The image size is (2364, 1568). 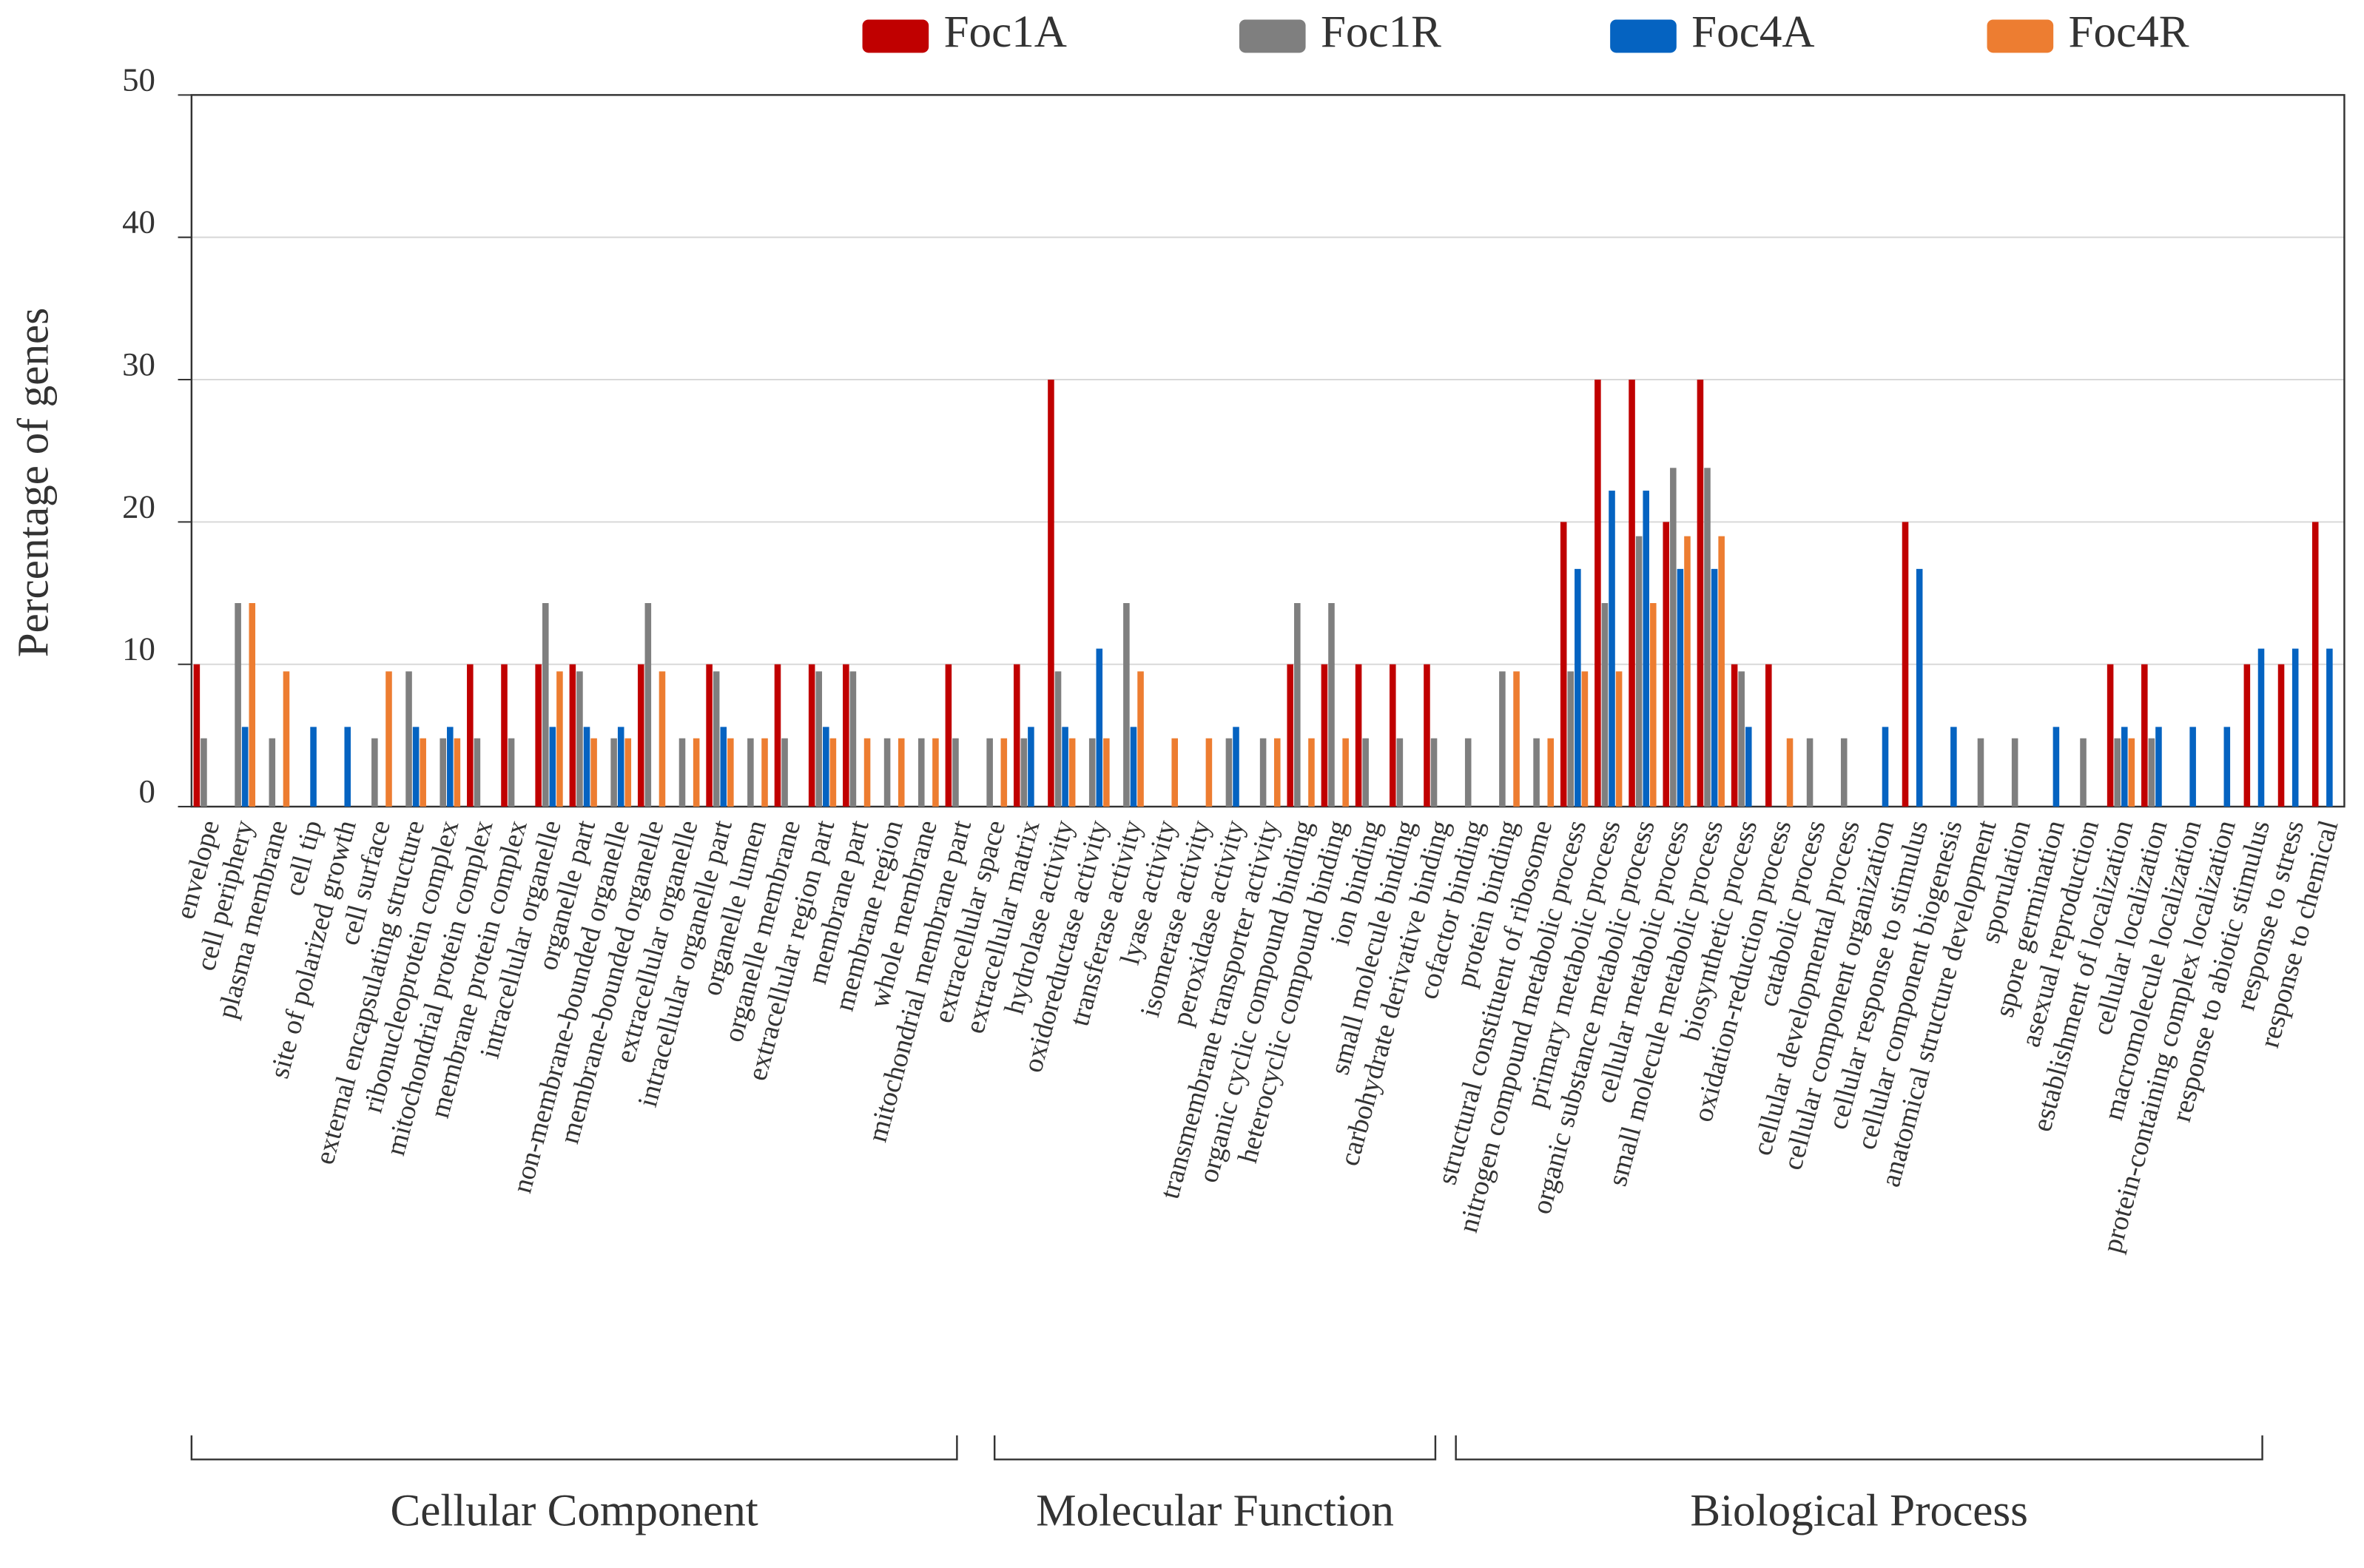 What do you see at coordinates (1752, 32) in the screenshot?
I see `legend-label: Foc4A` at bounding box center [1752, 32].